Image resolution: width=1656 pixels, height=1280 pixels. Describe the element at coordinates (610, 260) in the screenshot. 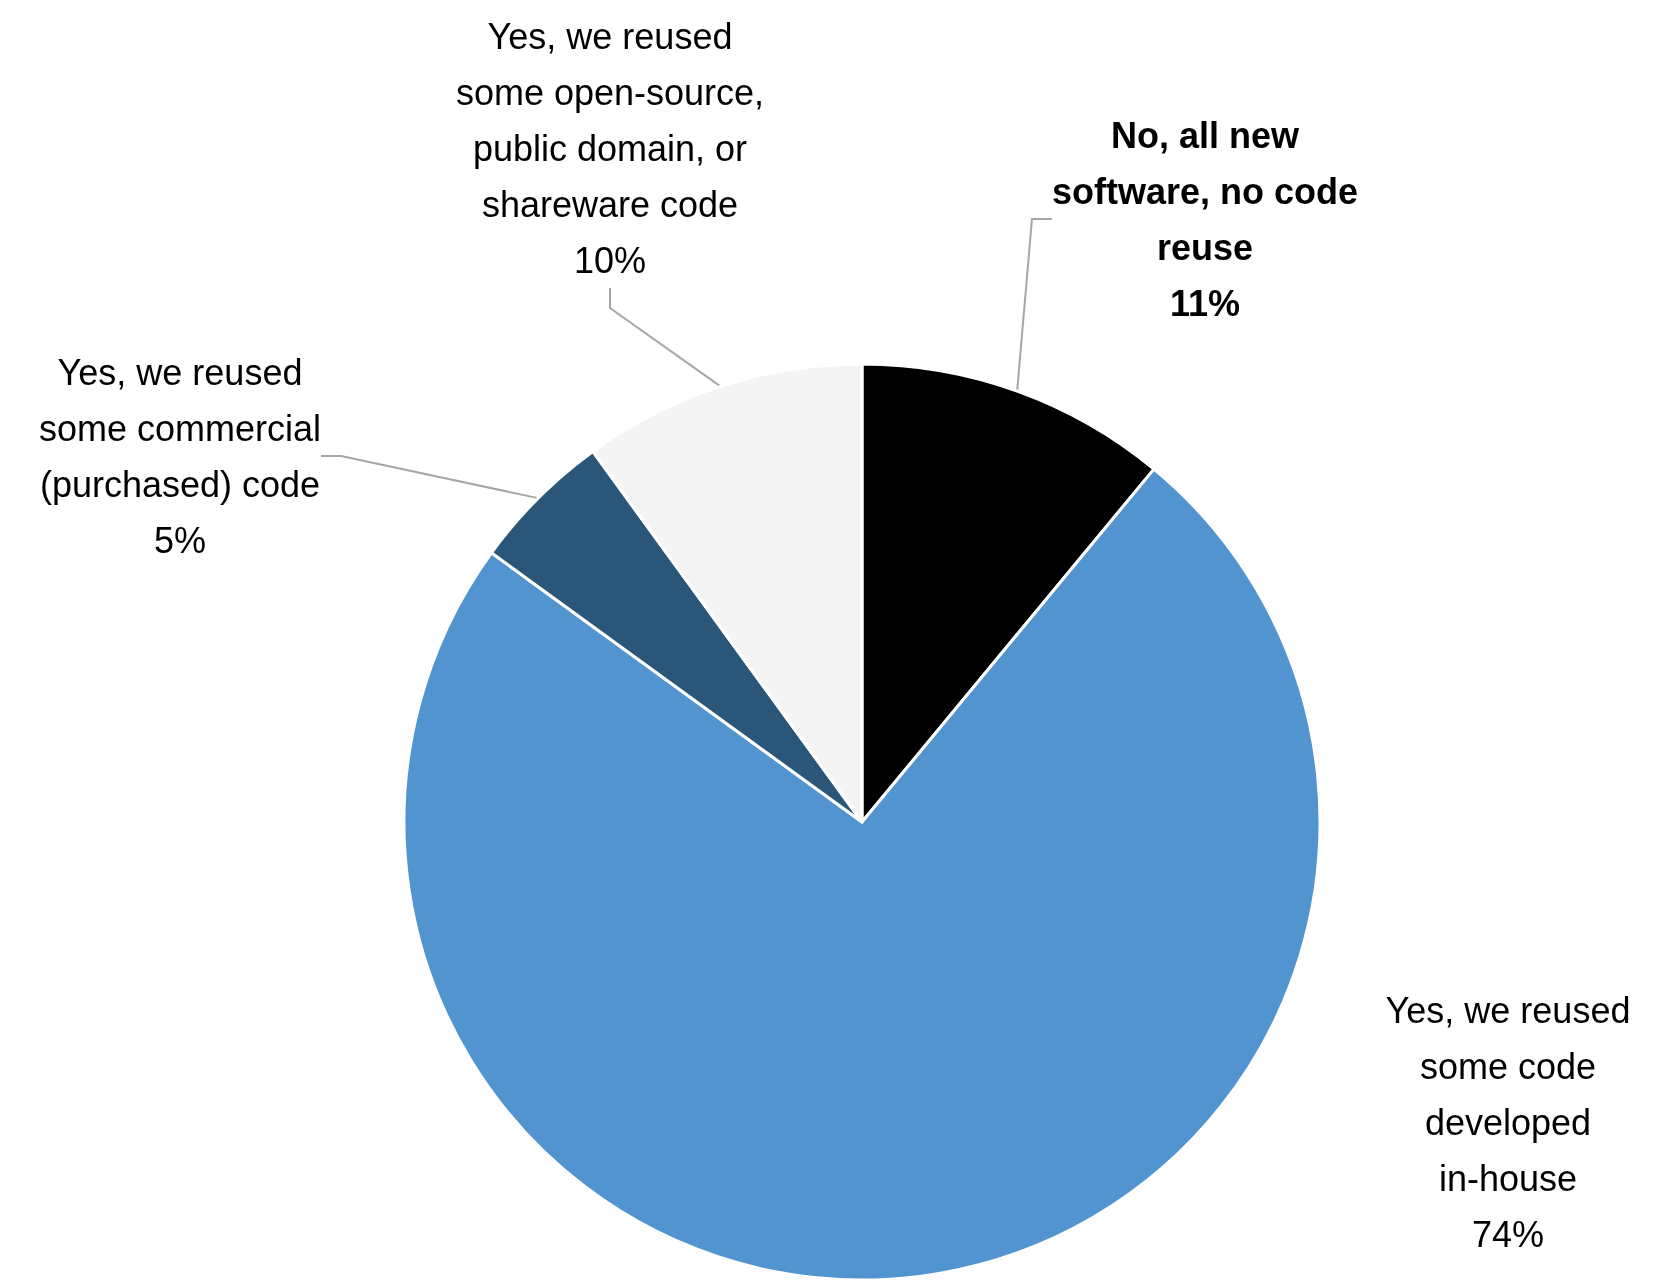

I see `data-label: 10%` at that location.